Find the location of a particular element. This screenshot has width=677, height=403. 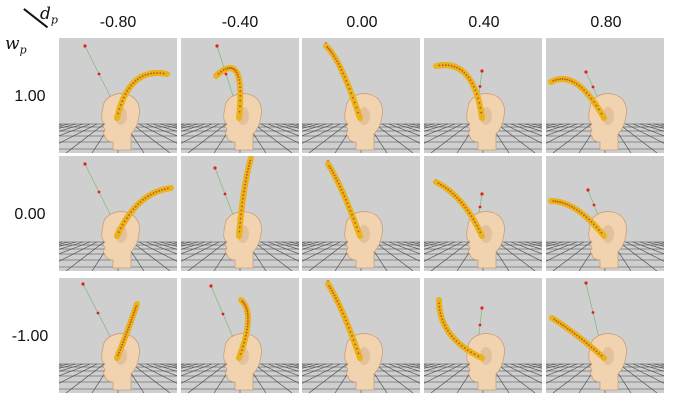

simulation-panel is located at coordinates (605, 335).